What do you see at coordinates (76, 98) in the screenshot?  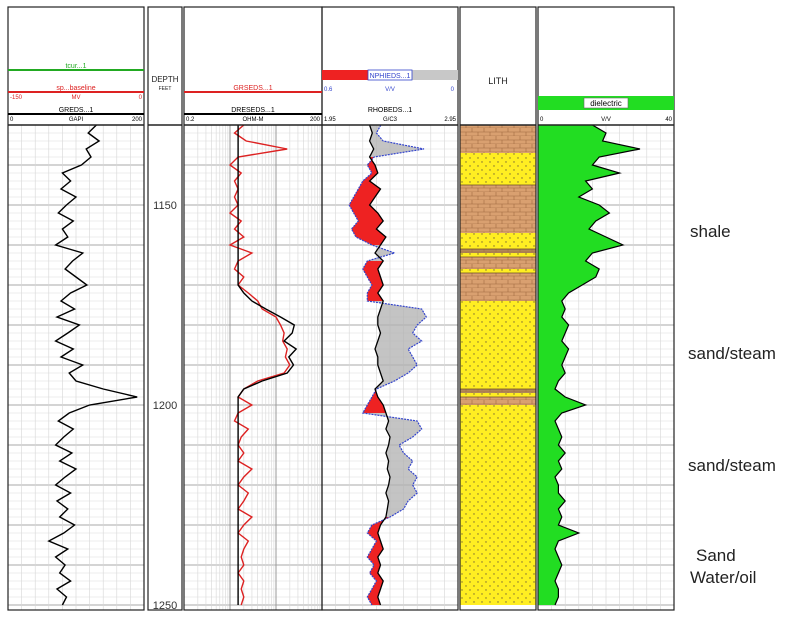 I see `scale-unit: MV` at bounding box center [76, 98].